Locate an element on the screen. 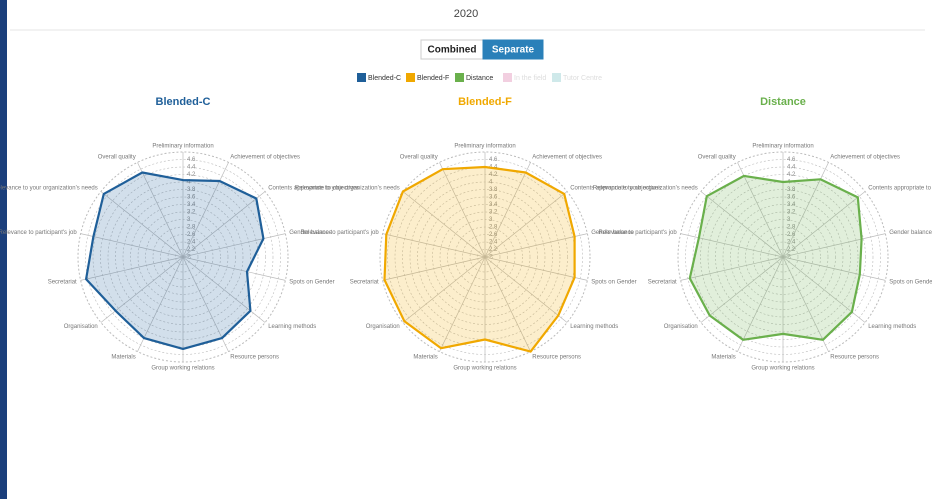 Image resolution: width=932 pixels, height=499 pixels. toggle-button is located at coordinates (513, 49).